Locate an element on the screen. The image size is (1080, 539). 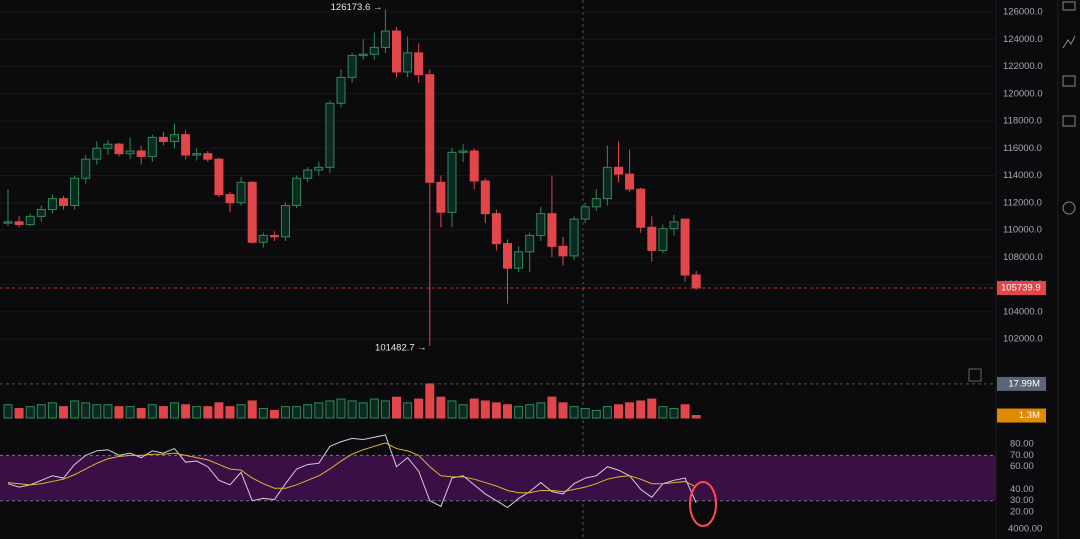
y-tick-label: 116000.0 is located at coordinates (1022, 148).